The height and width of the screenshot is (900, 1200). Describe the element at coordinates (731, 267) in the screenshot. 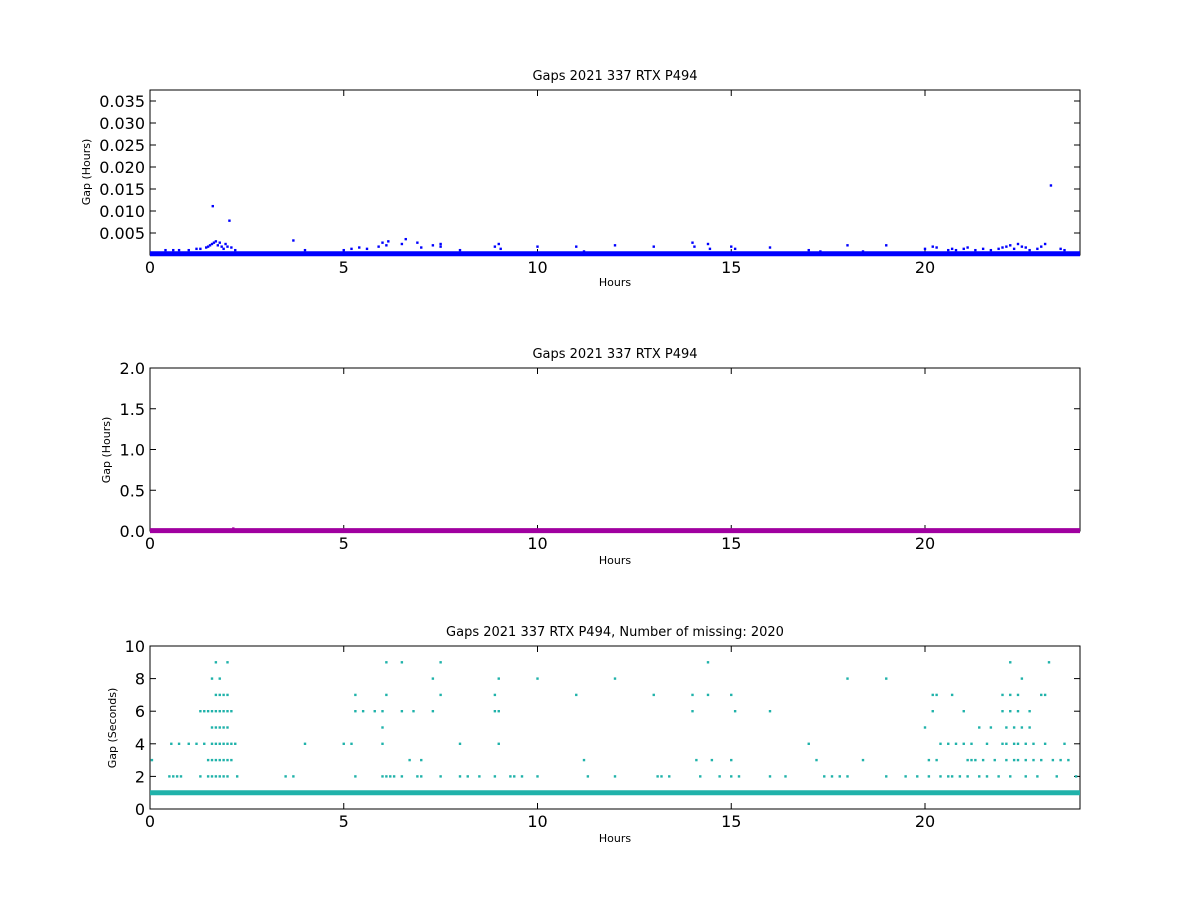

I see `x-tick-label: 15` at that location.